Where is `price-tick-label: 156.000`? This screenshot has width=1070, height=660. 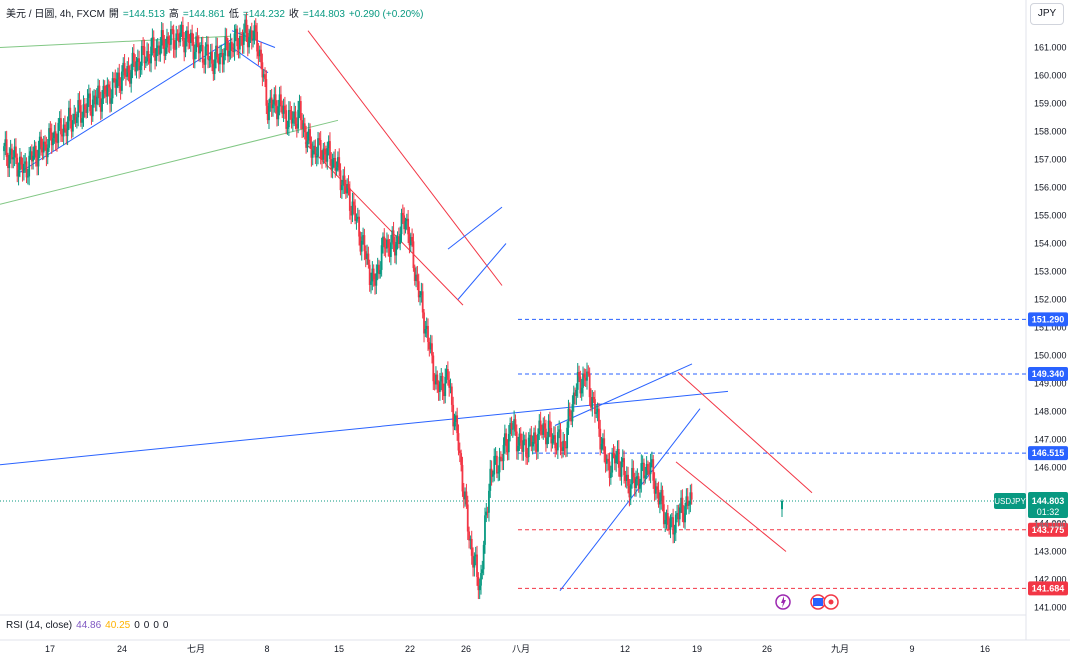 price-tick-label: 156.000 is located at coordinates (1050, 188).